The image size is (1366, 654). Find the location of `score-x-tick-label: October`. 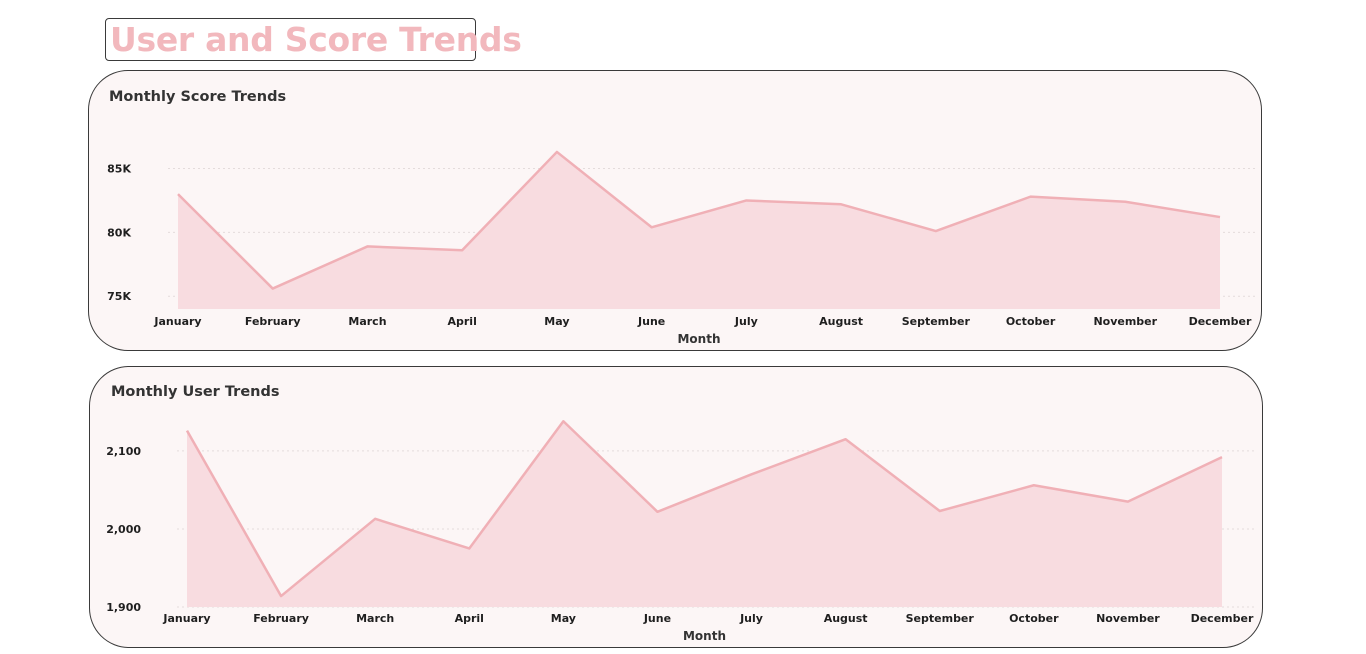

score-x-tick-label: October is located at coordinates (1031, 321).